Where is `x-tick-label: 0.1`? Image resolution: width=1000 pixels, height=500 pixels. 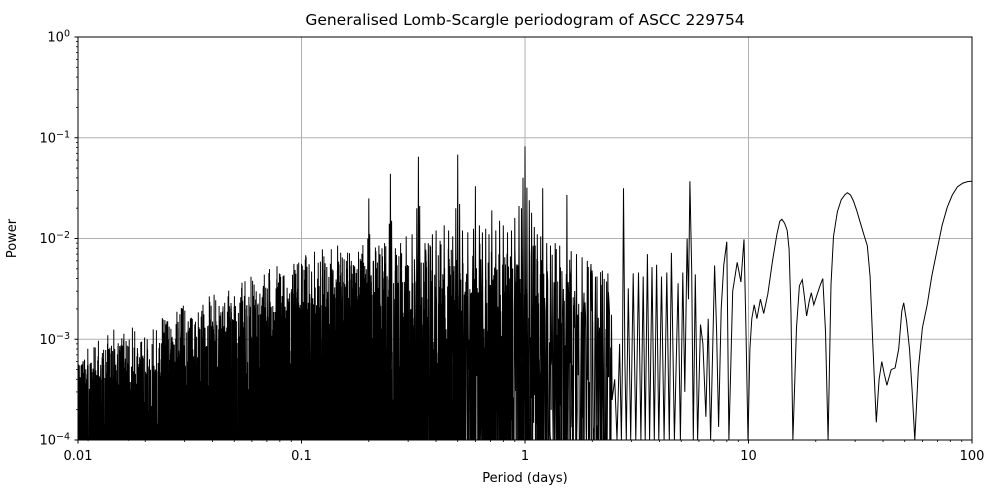 x-tick-label: 0.1 is located at coordinates (301, 456).